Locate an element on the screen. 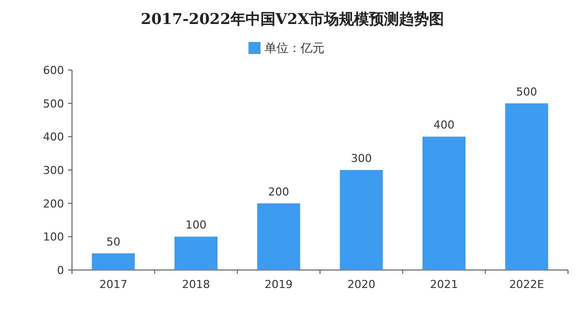 The height and width of the screenshot is (327, 585). y-tick-label: 300 is located at coordinates (53, 170).